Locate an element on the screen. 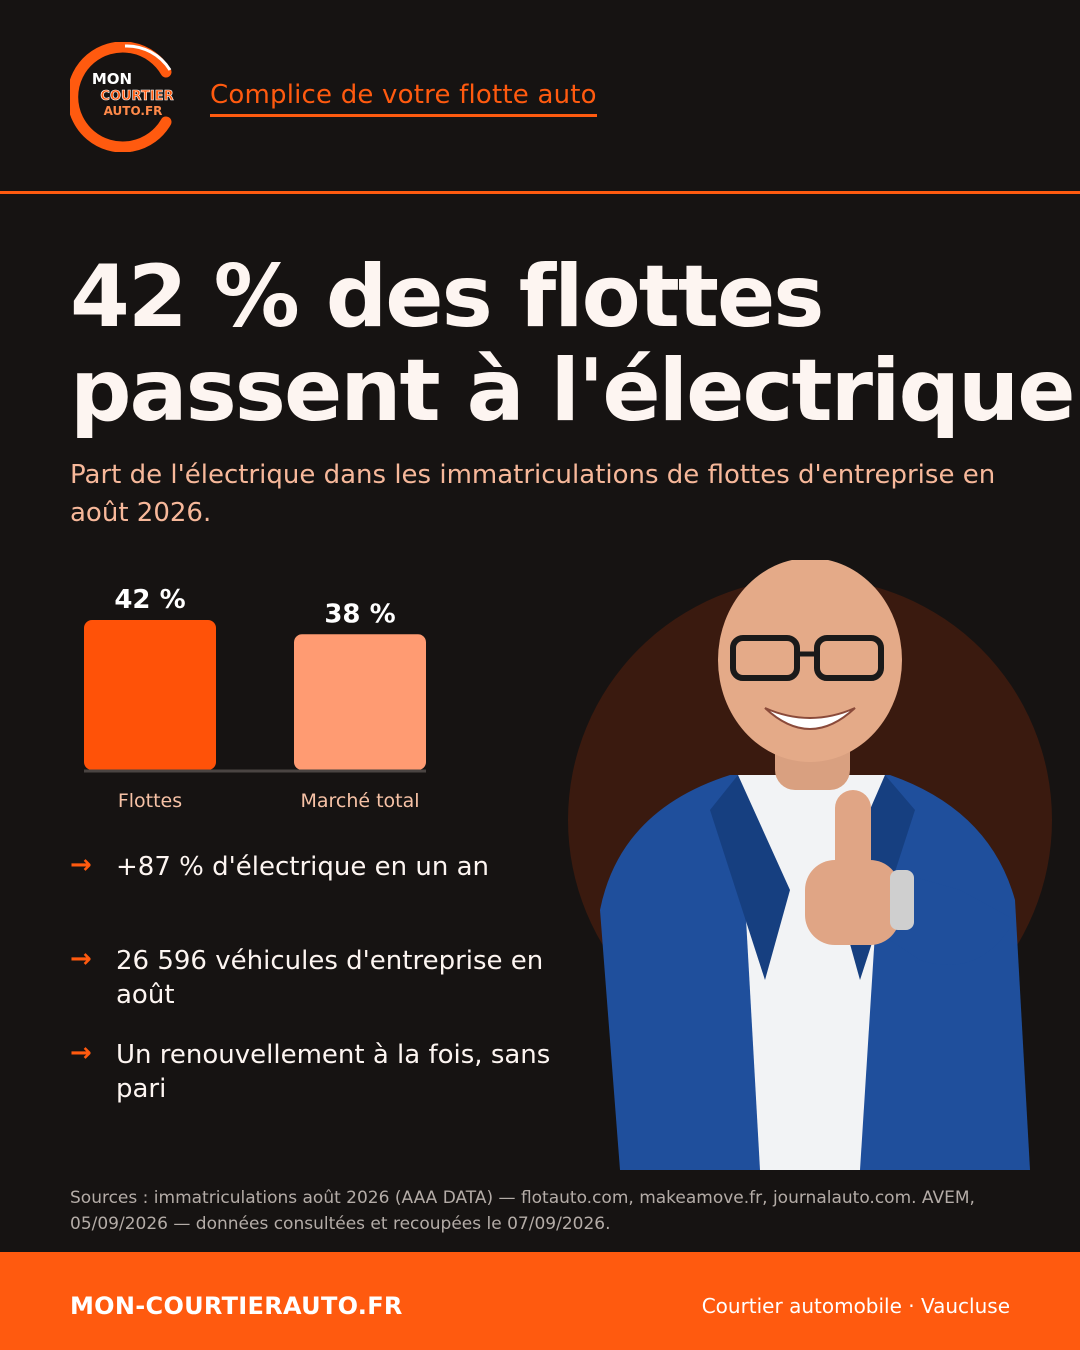 The width and height of the screenshot is (1080, 1350). key-figure-text: Un renouvellement à la fois, sans pari is located at coordinates (333, 1072).